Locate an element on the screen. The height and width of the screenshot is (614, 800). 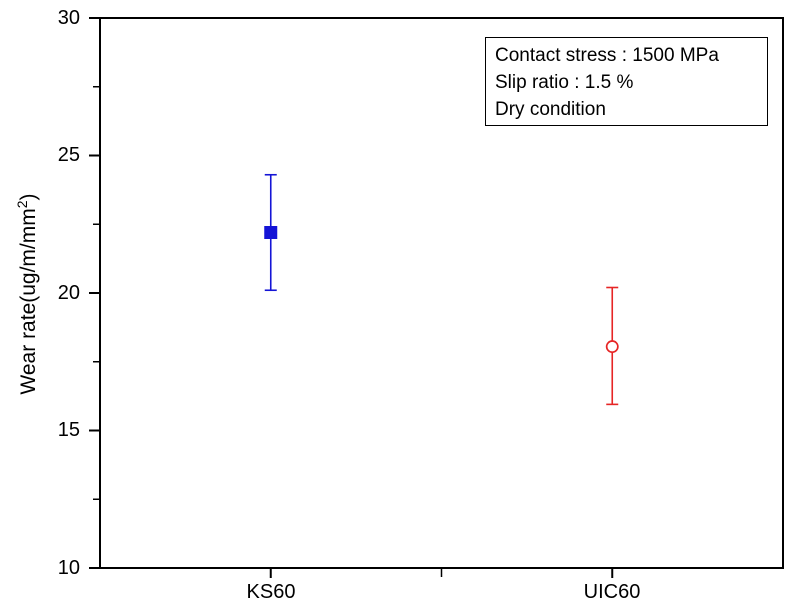
marker-filled-square-ks60 is located at coordinates (271, 232).